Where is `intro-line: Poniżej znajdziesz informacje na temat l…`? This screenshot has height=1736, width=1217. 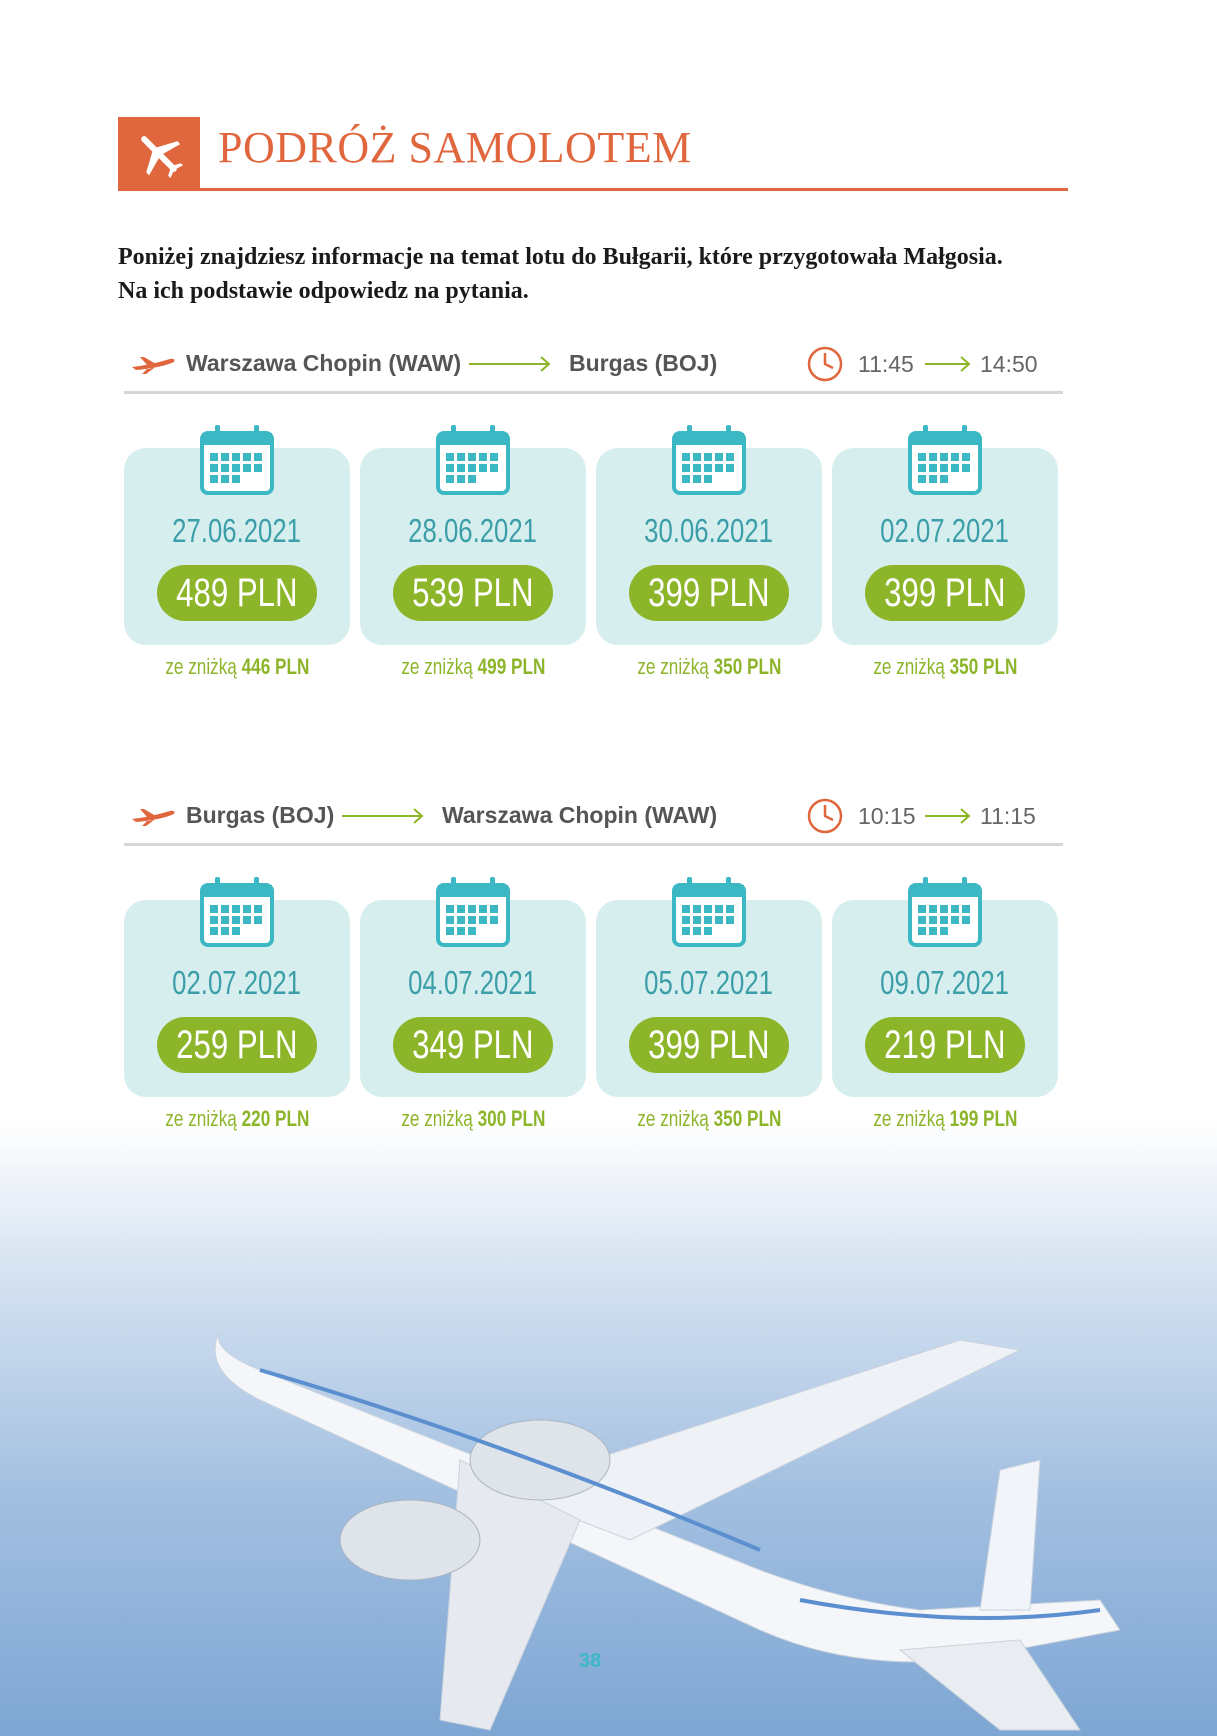 intro-line: Poniżej znajdziesz informacje na temat l… is located at coordinates (560, 257).